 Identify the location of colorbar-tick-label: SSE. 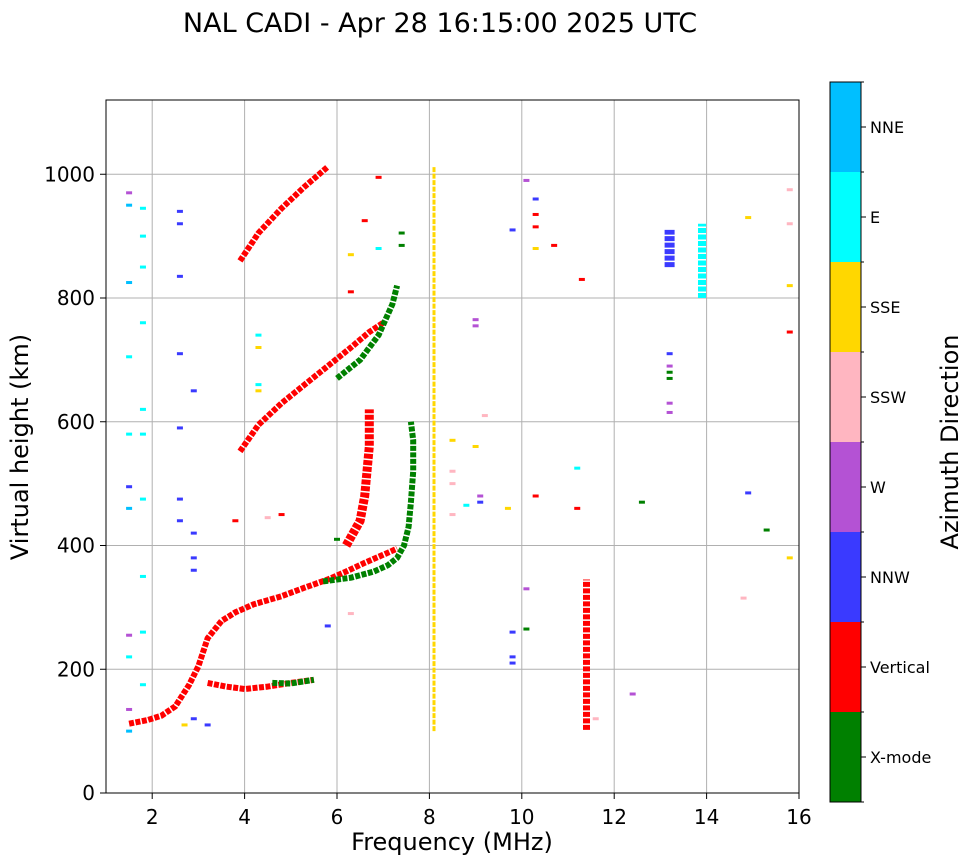
(885, 307).